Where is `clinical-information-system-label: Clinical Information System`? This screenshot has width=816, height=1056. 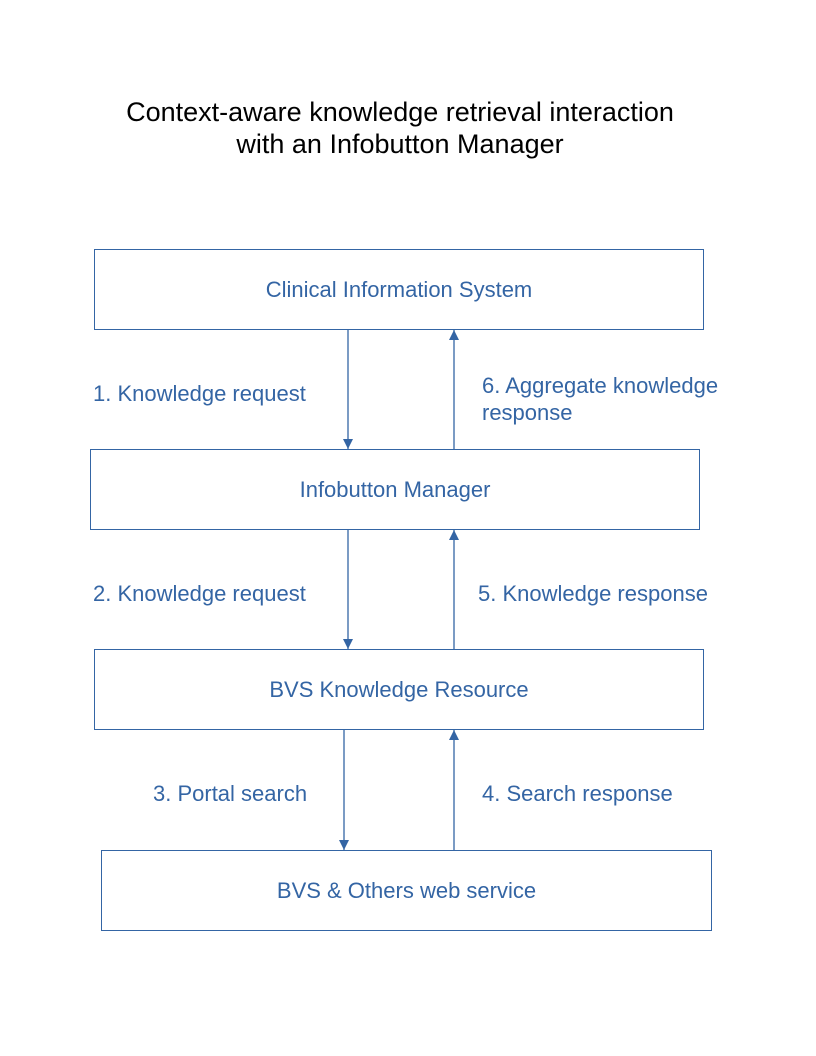 clinical-information-system-label: Clinical Information System is located at coordinates (399, 289).